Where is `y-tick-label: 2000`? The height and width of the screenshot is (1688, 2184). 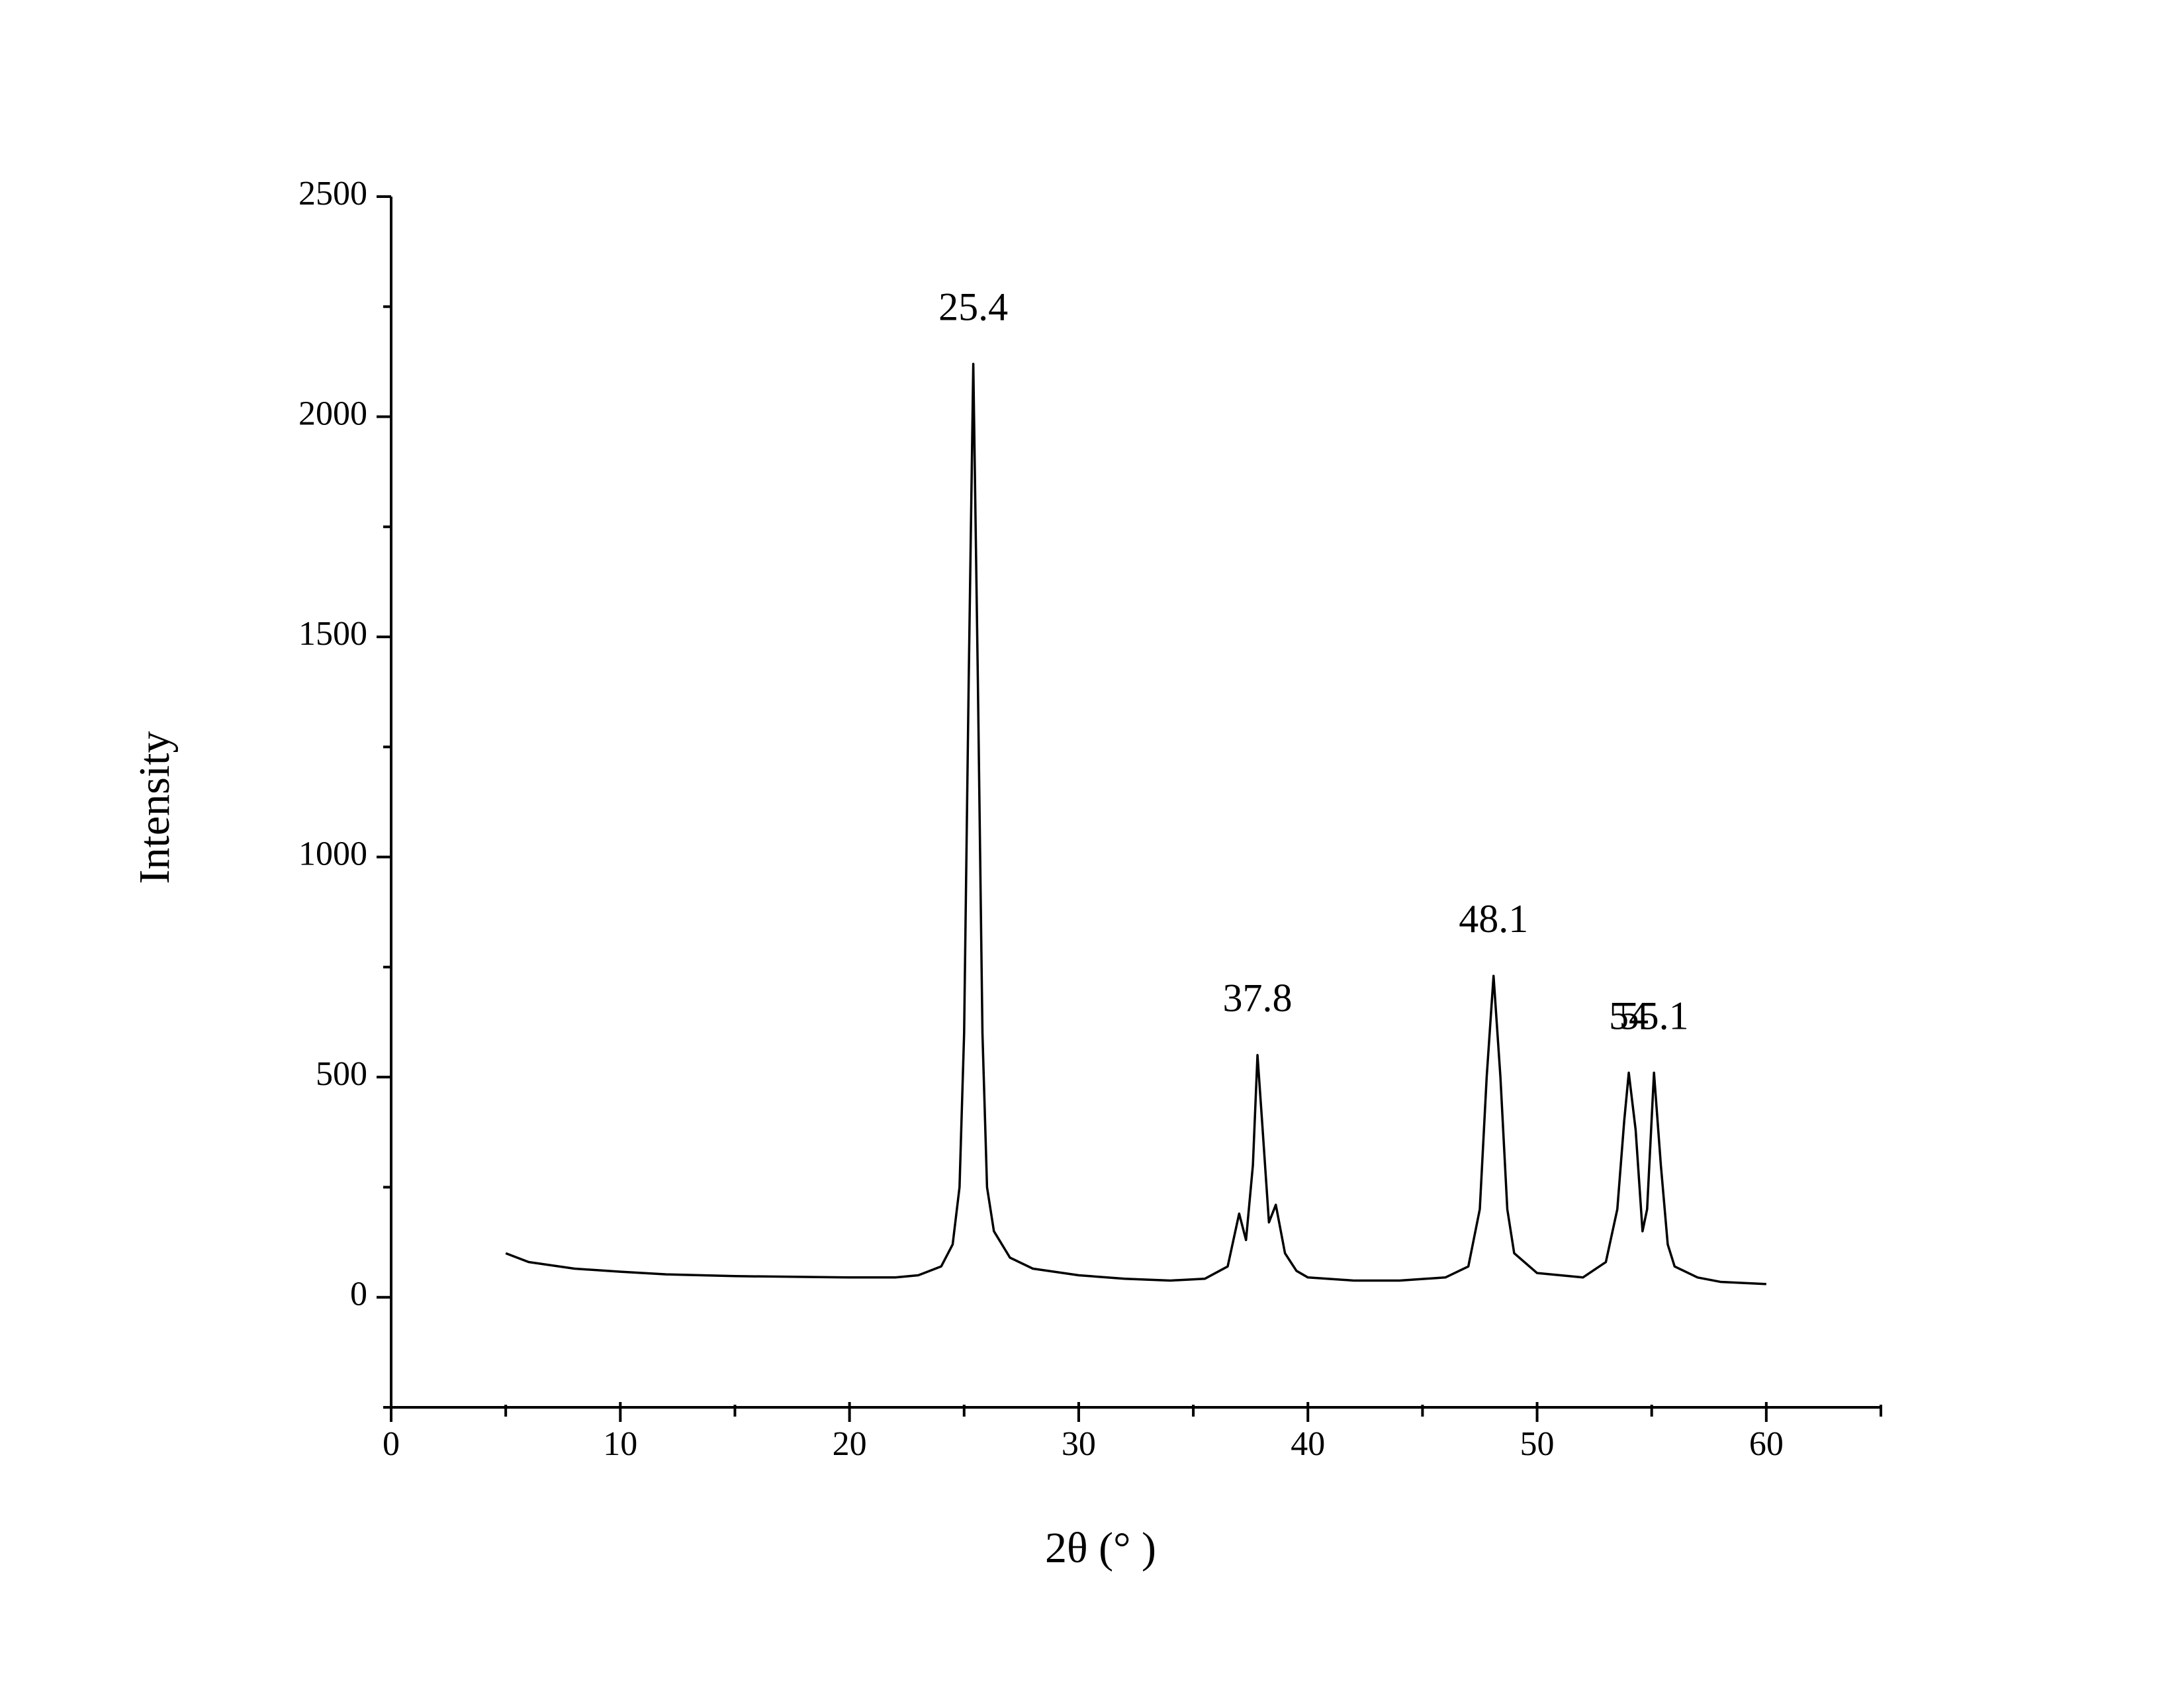
y-tick-label: 2000 is located at coordinates (332, 413).